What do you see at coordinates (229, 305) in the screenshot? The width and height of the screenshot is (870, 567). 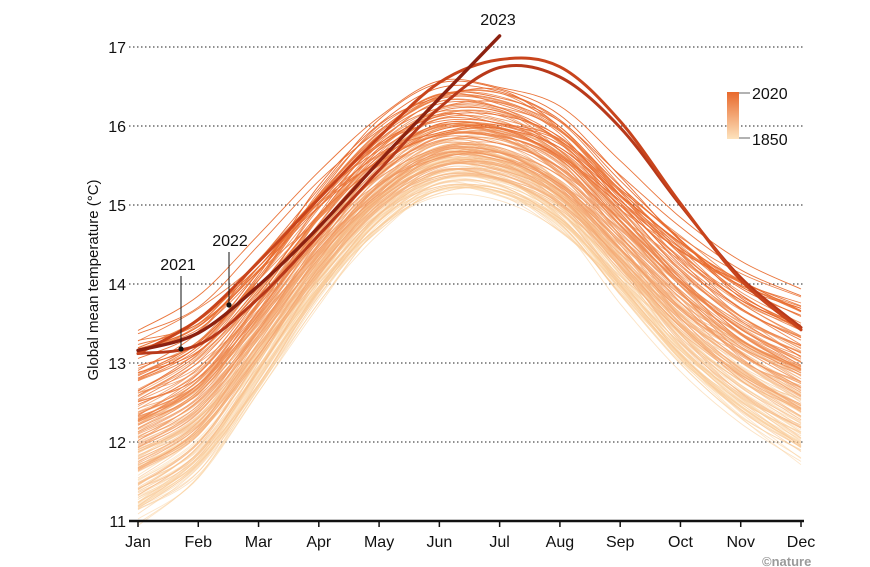 I see `marker-2022` at bounding box center [229, 305].